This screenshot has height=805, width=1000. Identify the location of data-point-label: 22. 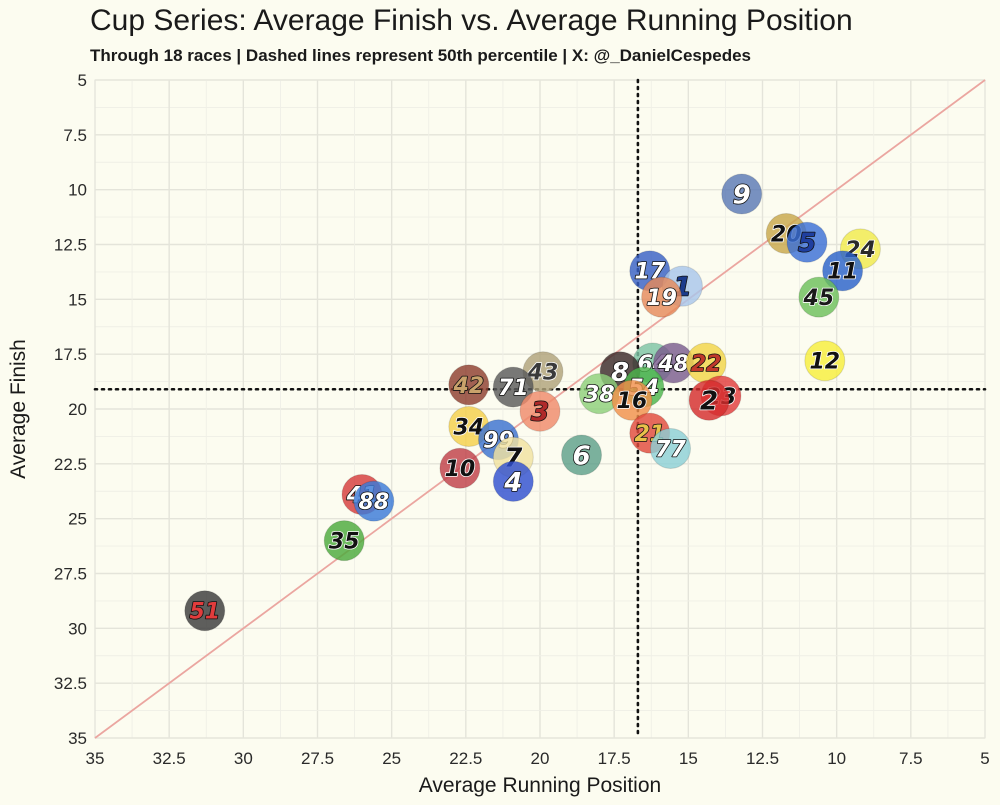
(706, 364).